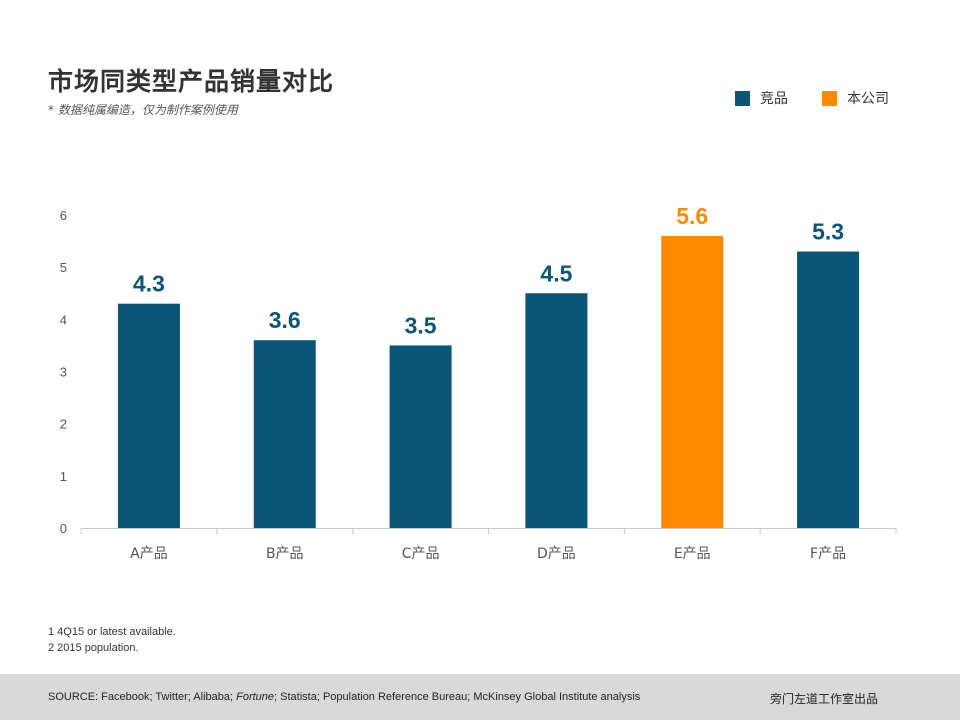 The width and height of the screenshot is (960, 720). I want to click on y-tick-label: 1, so click(63, 476).